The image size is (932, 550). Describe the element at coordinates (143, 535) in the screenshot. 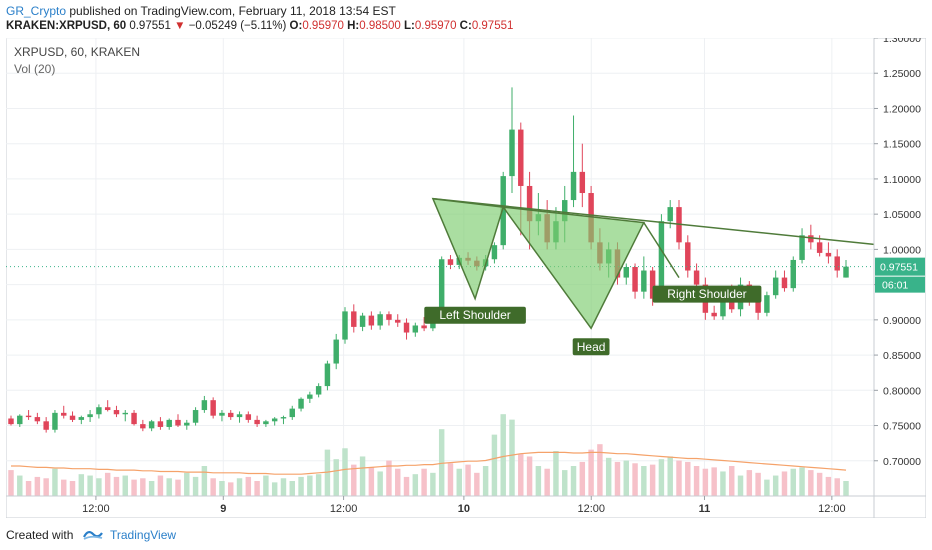

I see `tradingview-brand-link: TradingView` at that location.